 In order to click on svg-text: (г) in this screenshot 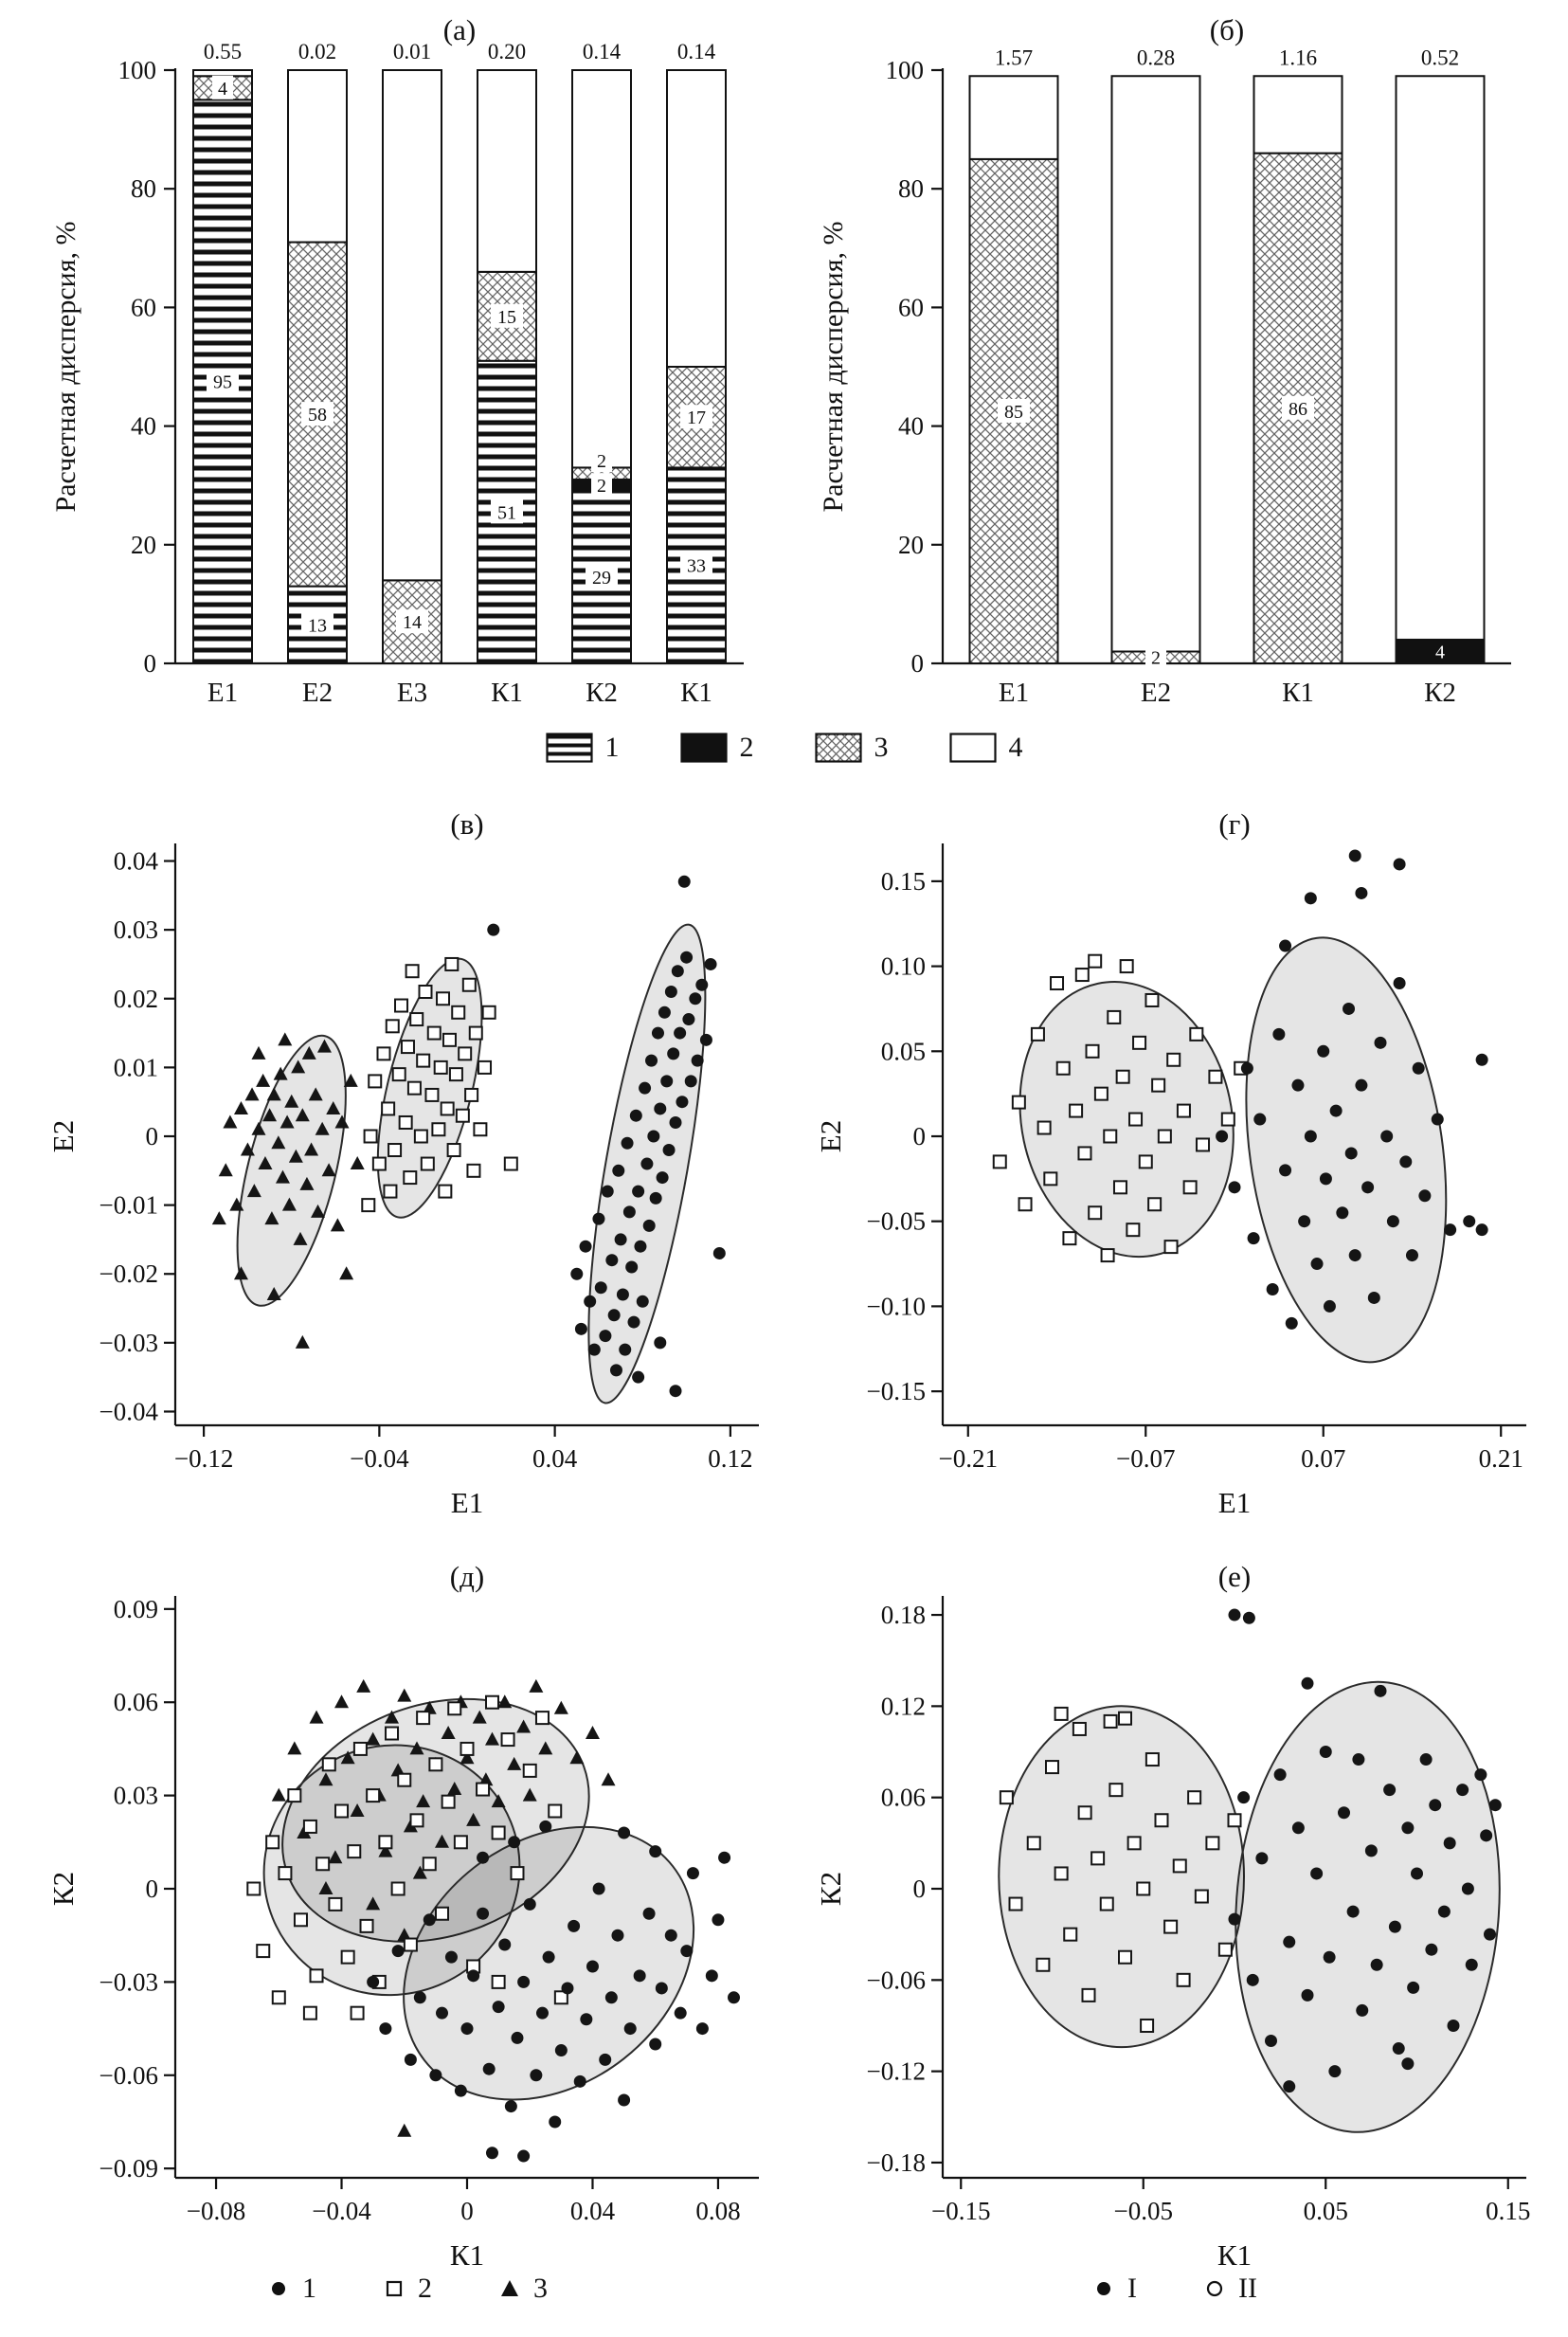, I will do `click(1234, 824)`.